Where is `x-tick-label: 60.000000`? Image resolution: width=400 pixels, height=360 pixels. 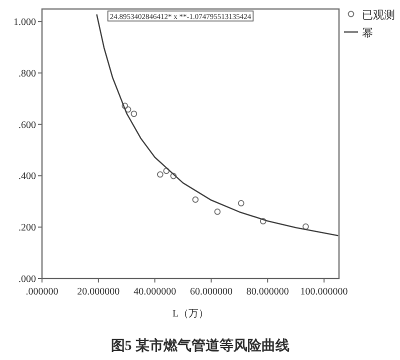
x-tick-label: 60.000000 is located at coordinates (211, 292).